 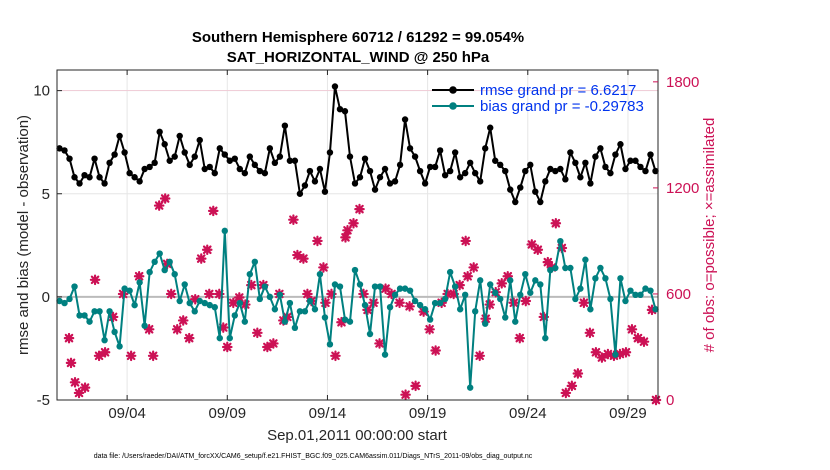 I want to click on y-right-tick-label: 1800, so click(x=682, y=82).